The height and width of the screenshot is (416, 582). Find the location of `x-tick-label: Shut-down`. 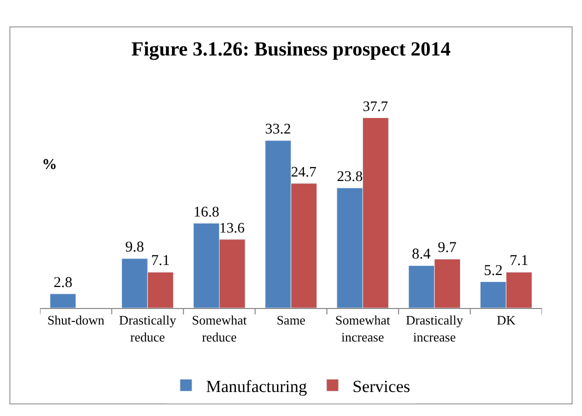

x-tick-label: Shut-down is located at coordinates (76, 320).